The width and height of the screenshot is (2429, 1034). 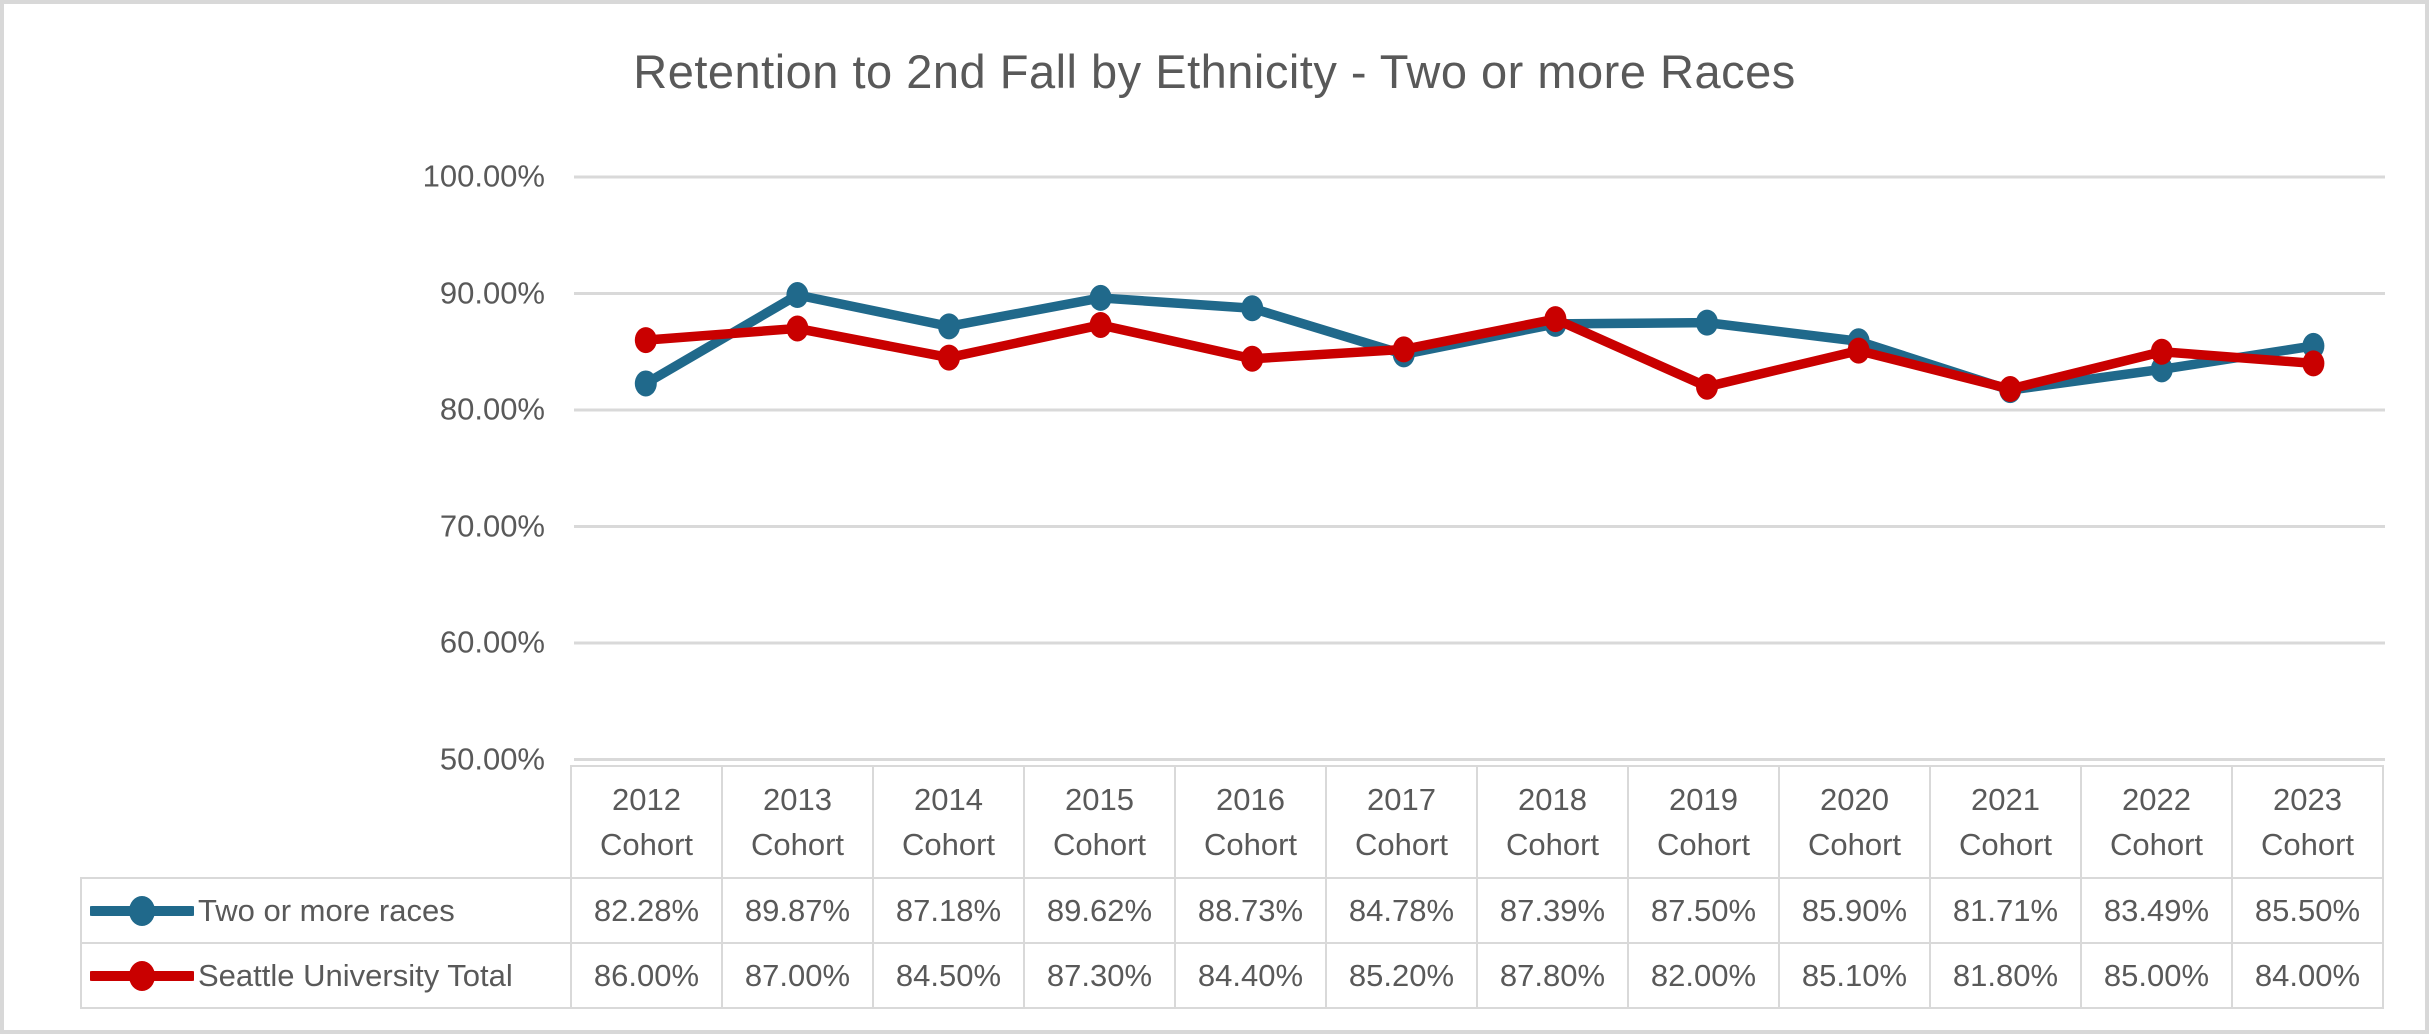 I want to click on column-header-2019: 2019 Cohort, so click(x=1703, y=822).